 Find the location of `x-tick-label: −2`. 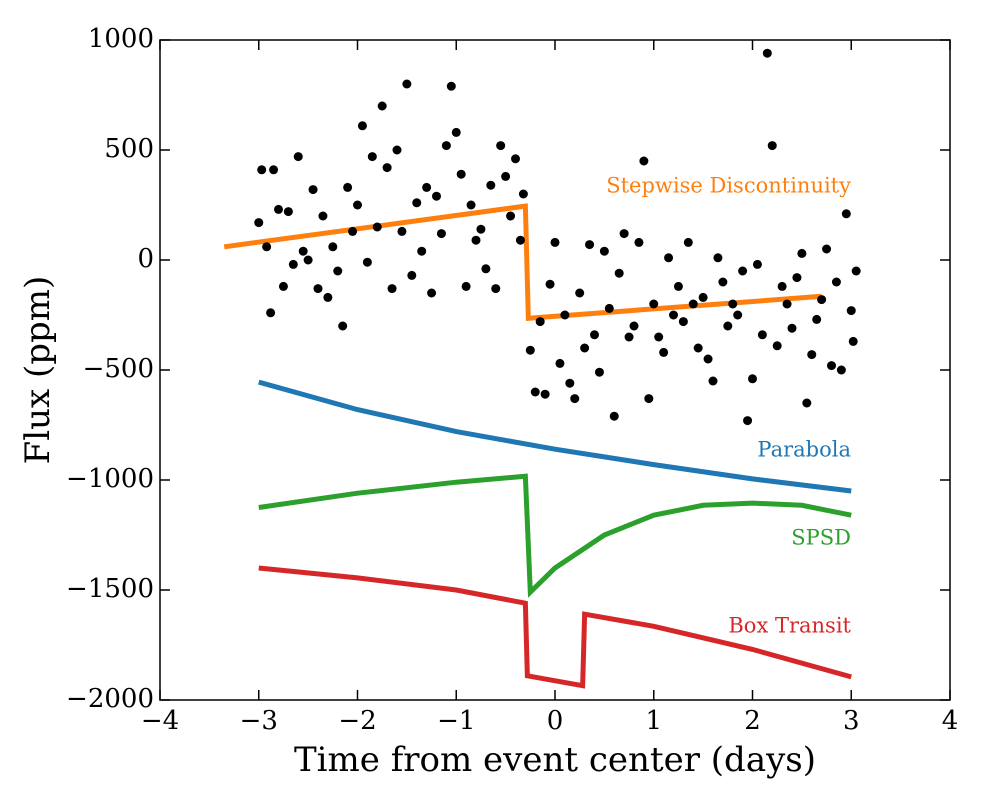

x-tick-label: −2 is located at coordinates (357, 721).